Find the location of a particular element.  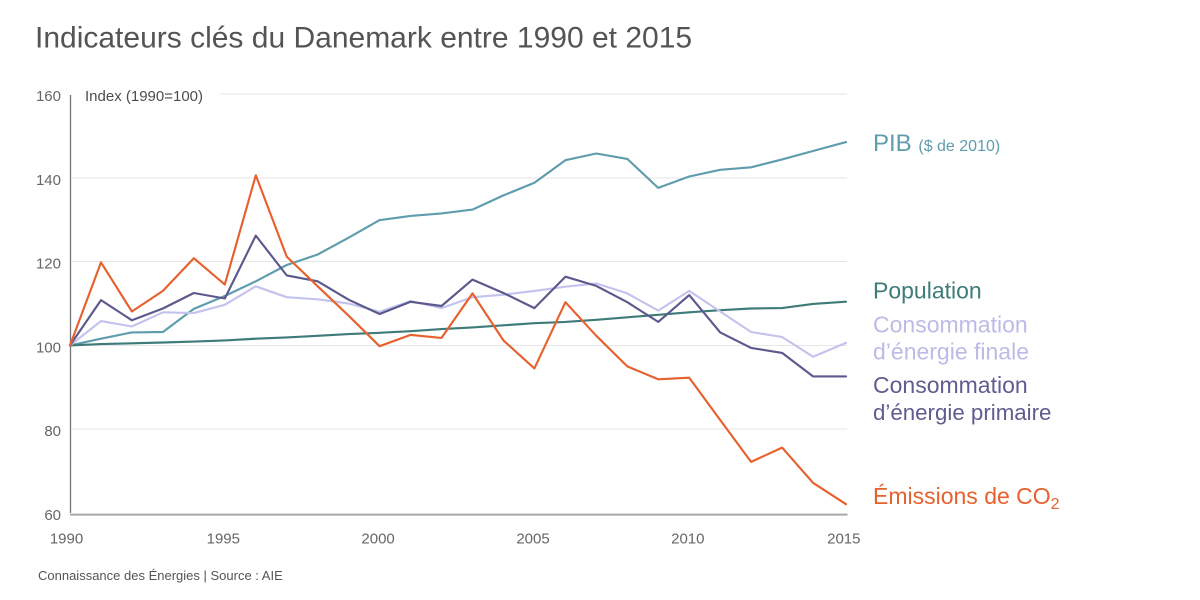

svg-text: Émissions de CO2 is located at coordinates (966, 498).